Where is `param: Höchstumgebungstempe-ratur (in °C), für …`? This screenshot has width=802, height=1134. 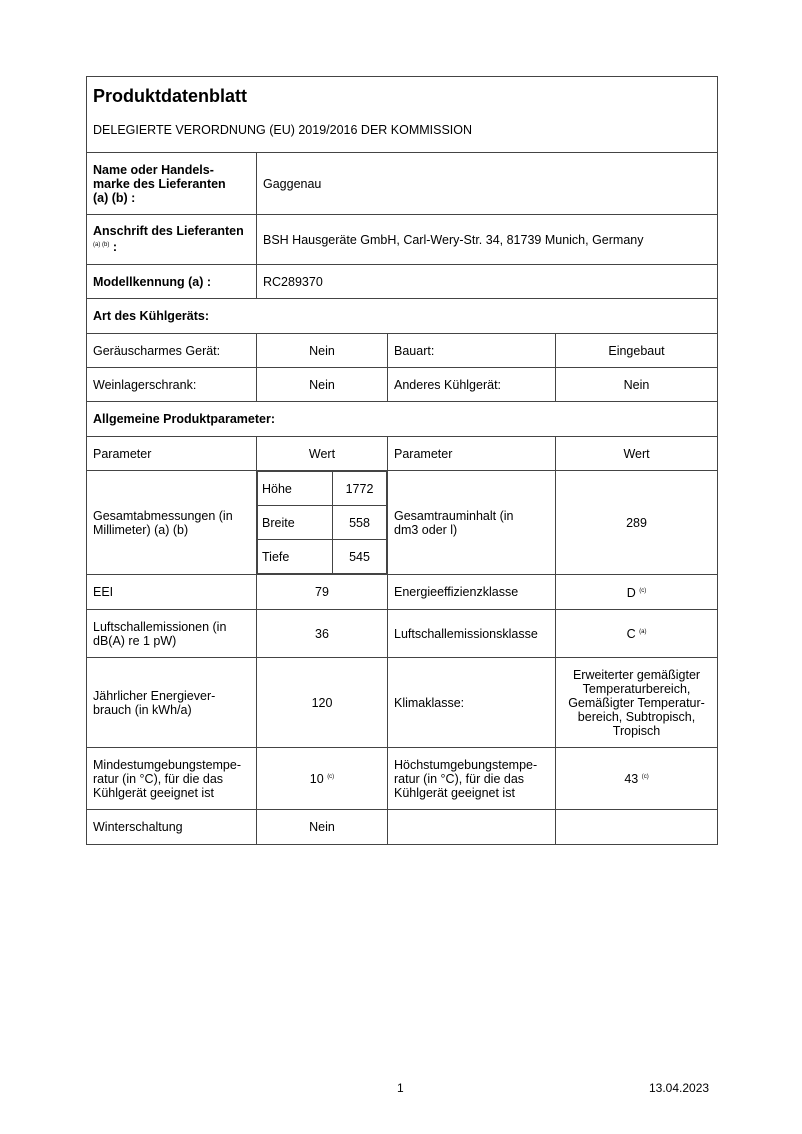 param: Höchstumgebungstempe-ratur (in °C), für … is located at coordinates (471, 778).